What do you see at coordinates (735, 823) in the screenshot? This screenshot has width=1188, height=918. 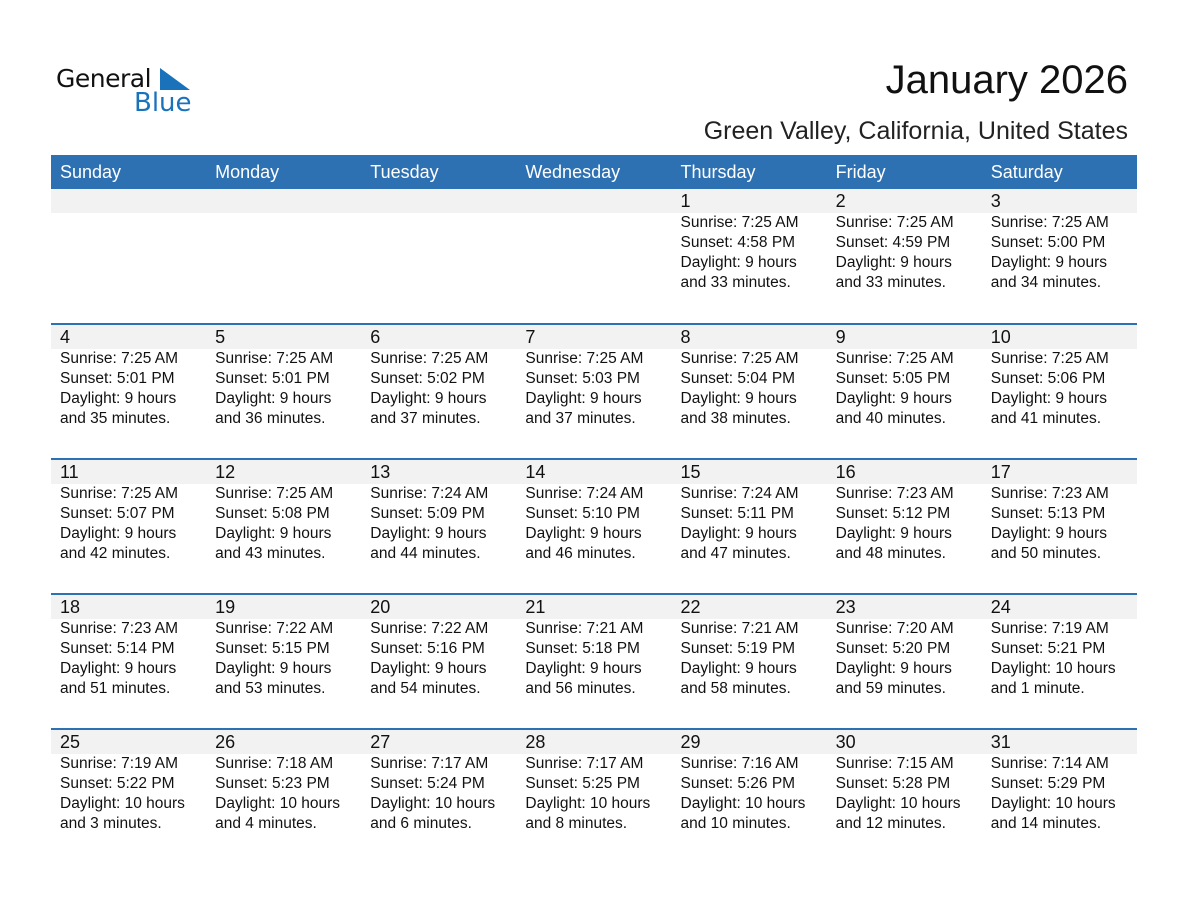 I see `daylight-text-cont: and 10 minutes.` at bounding box center [735, 823].